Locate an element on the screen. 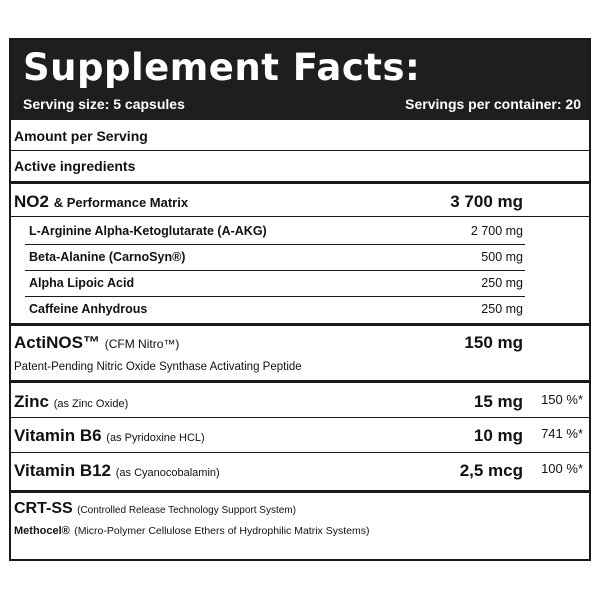 The width and height of the screenshot is (600, 600). mineral-percent: 741 %* is located at coordinates (562, 433).